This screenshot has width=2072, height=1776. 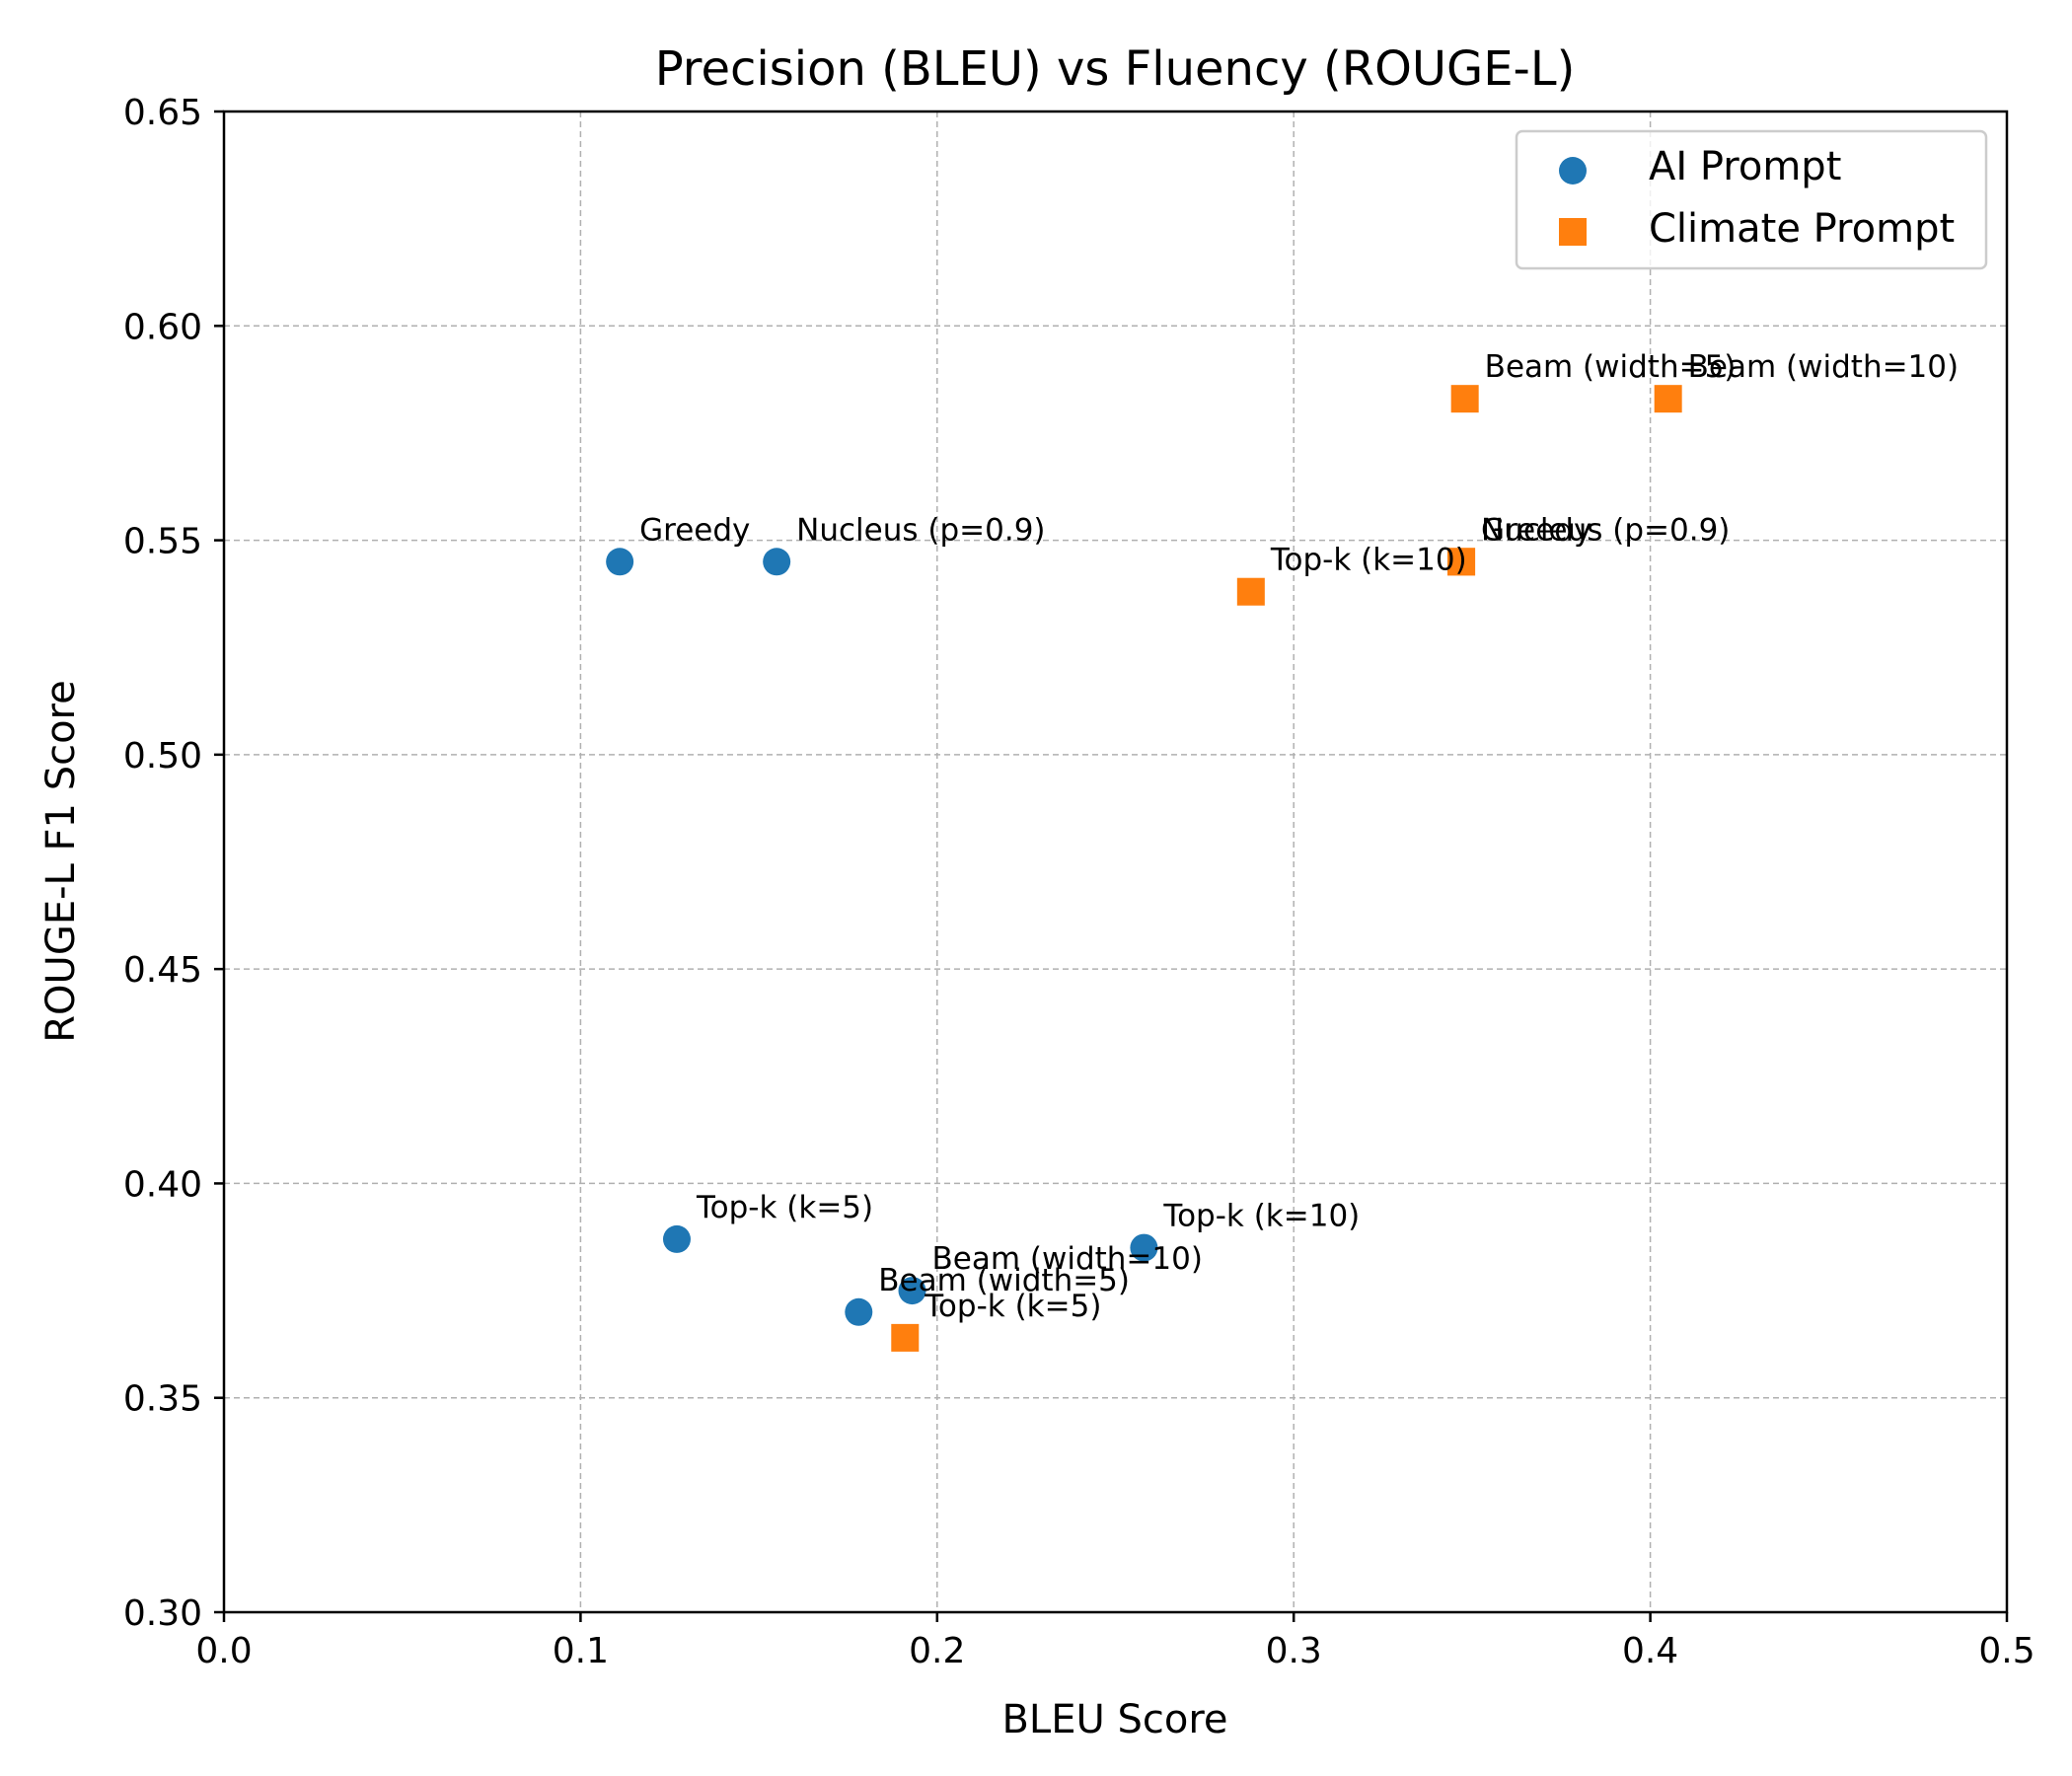 What do you see at coordinates (1115, 69) in the screenshot?
I see `chart-title: Precision (BLEU) vs Fluency (ROUGE-L)` at bounding box center [1115, 69].